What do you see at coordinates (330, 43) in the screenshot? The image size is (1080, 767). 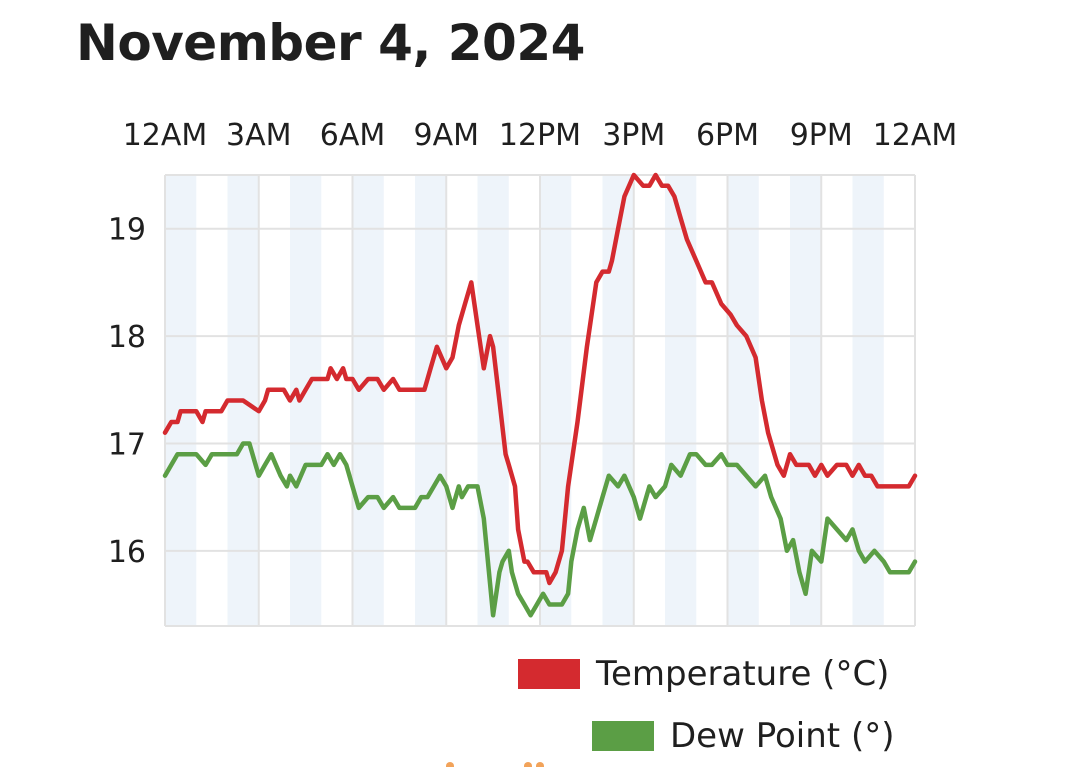 I see `page-title: November 4, 2024` at bounding box center [330, 43].